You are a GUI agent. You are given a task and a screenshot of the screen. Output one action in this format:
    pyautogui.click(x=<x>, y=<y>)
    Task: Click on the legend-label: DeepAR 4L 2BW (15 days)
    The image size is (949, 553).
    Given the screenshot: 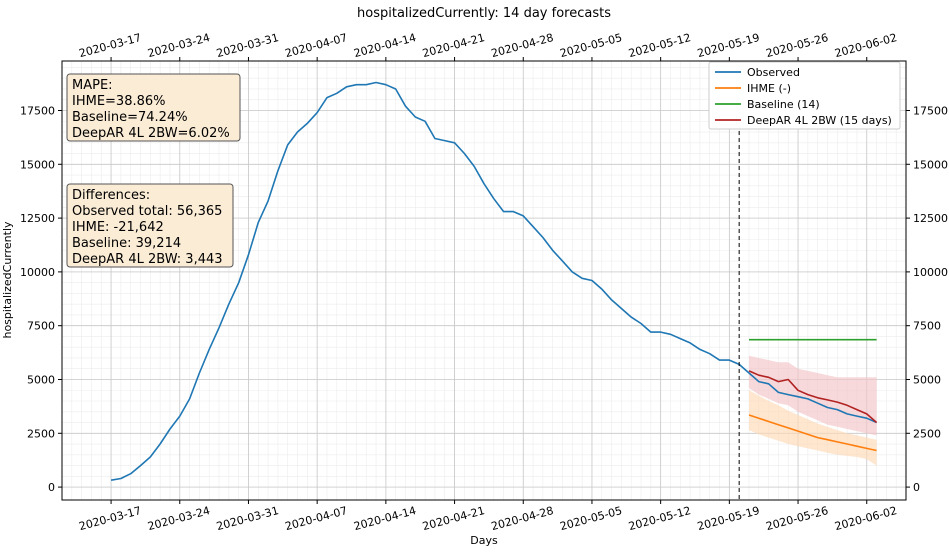 What is the action you would take?
    pyautogui.click(x=819, y=120)
    